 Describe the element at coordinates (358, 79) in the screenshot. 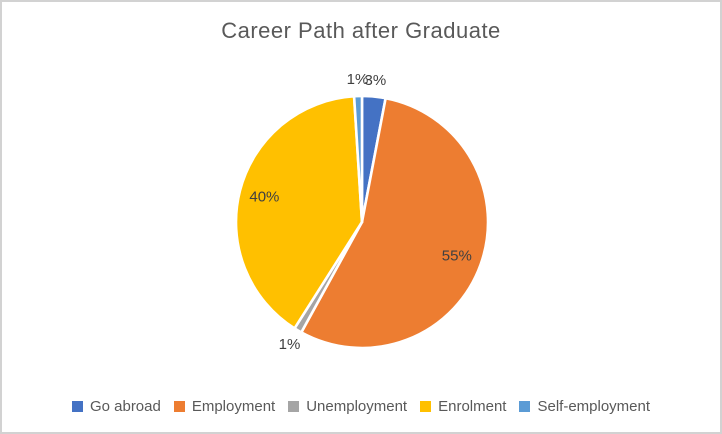

I see `data-label-self-employment: 1%` at that location.